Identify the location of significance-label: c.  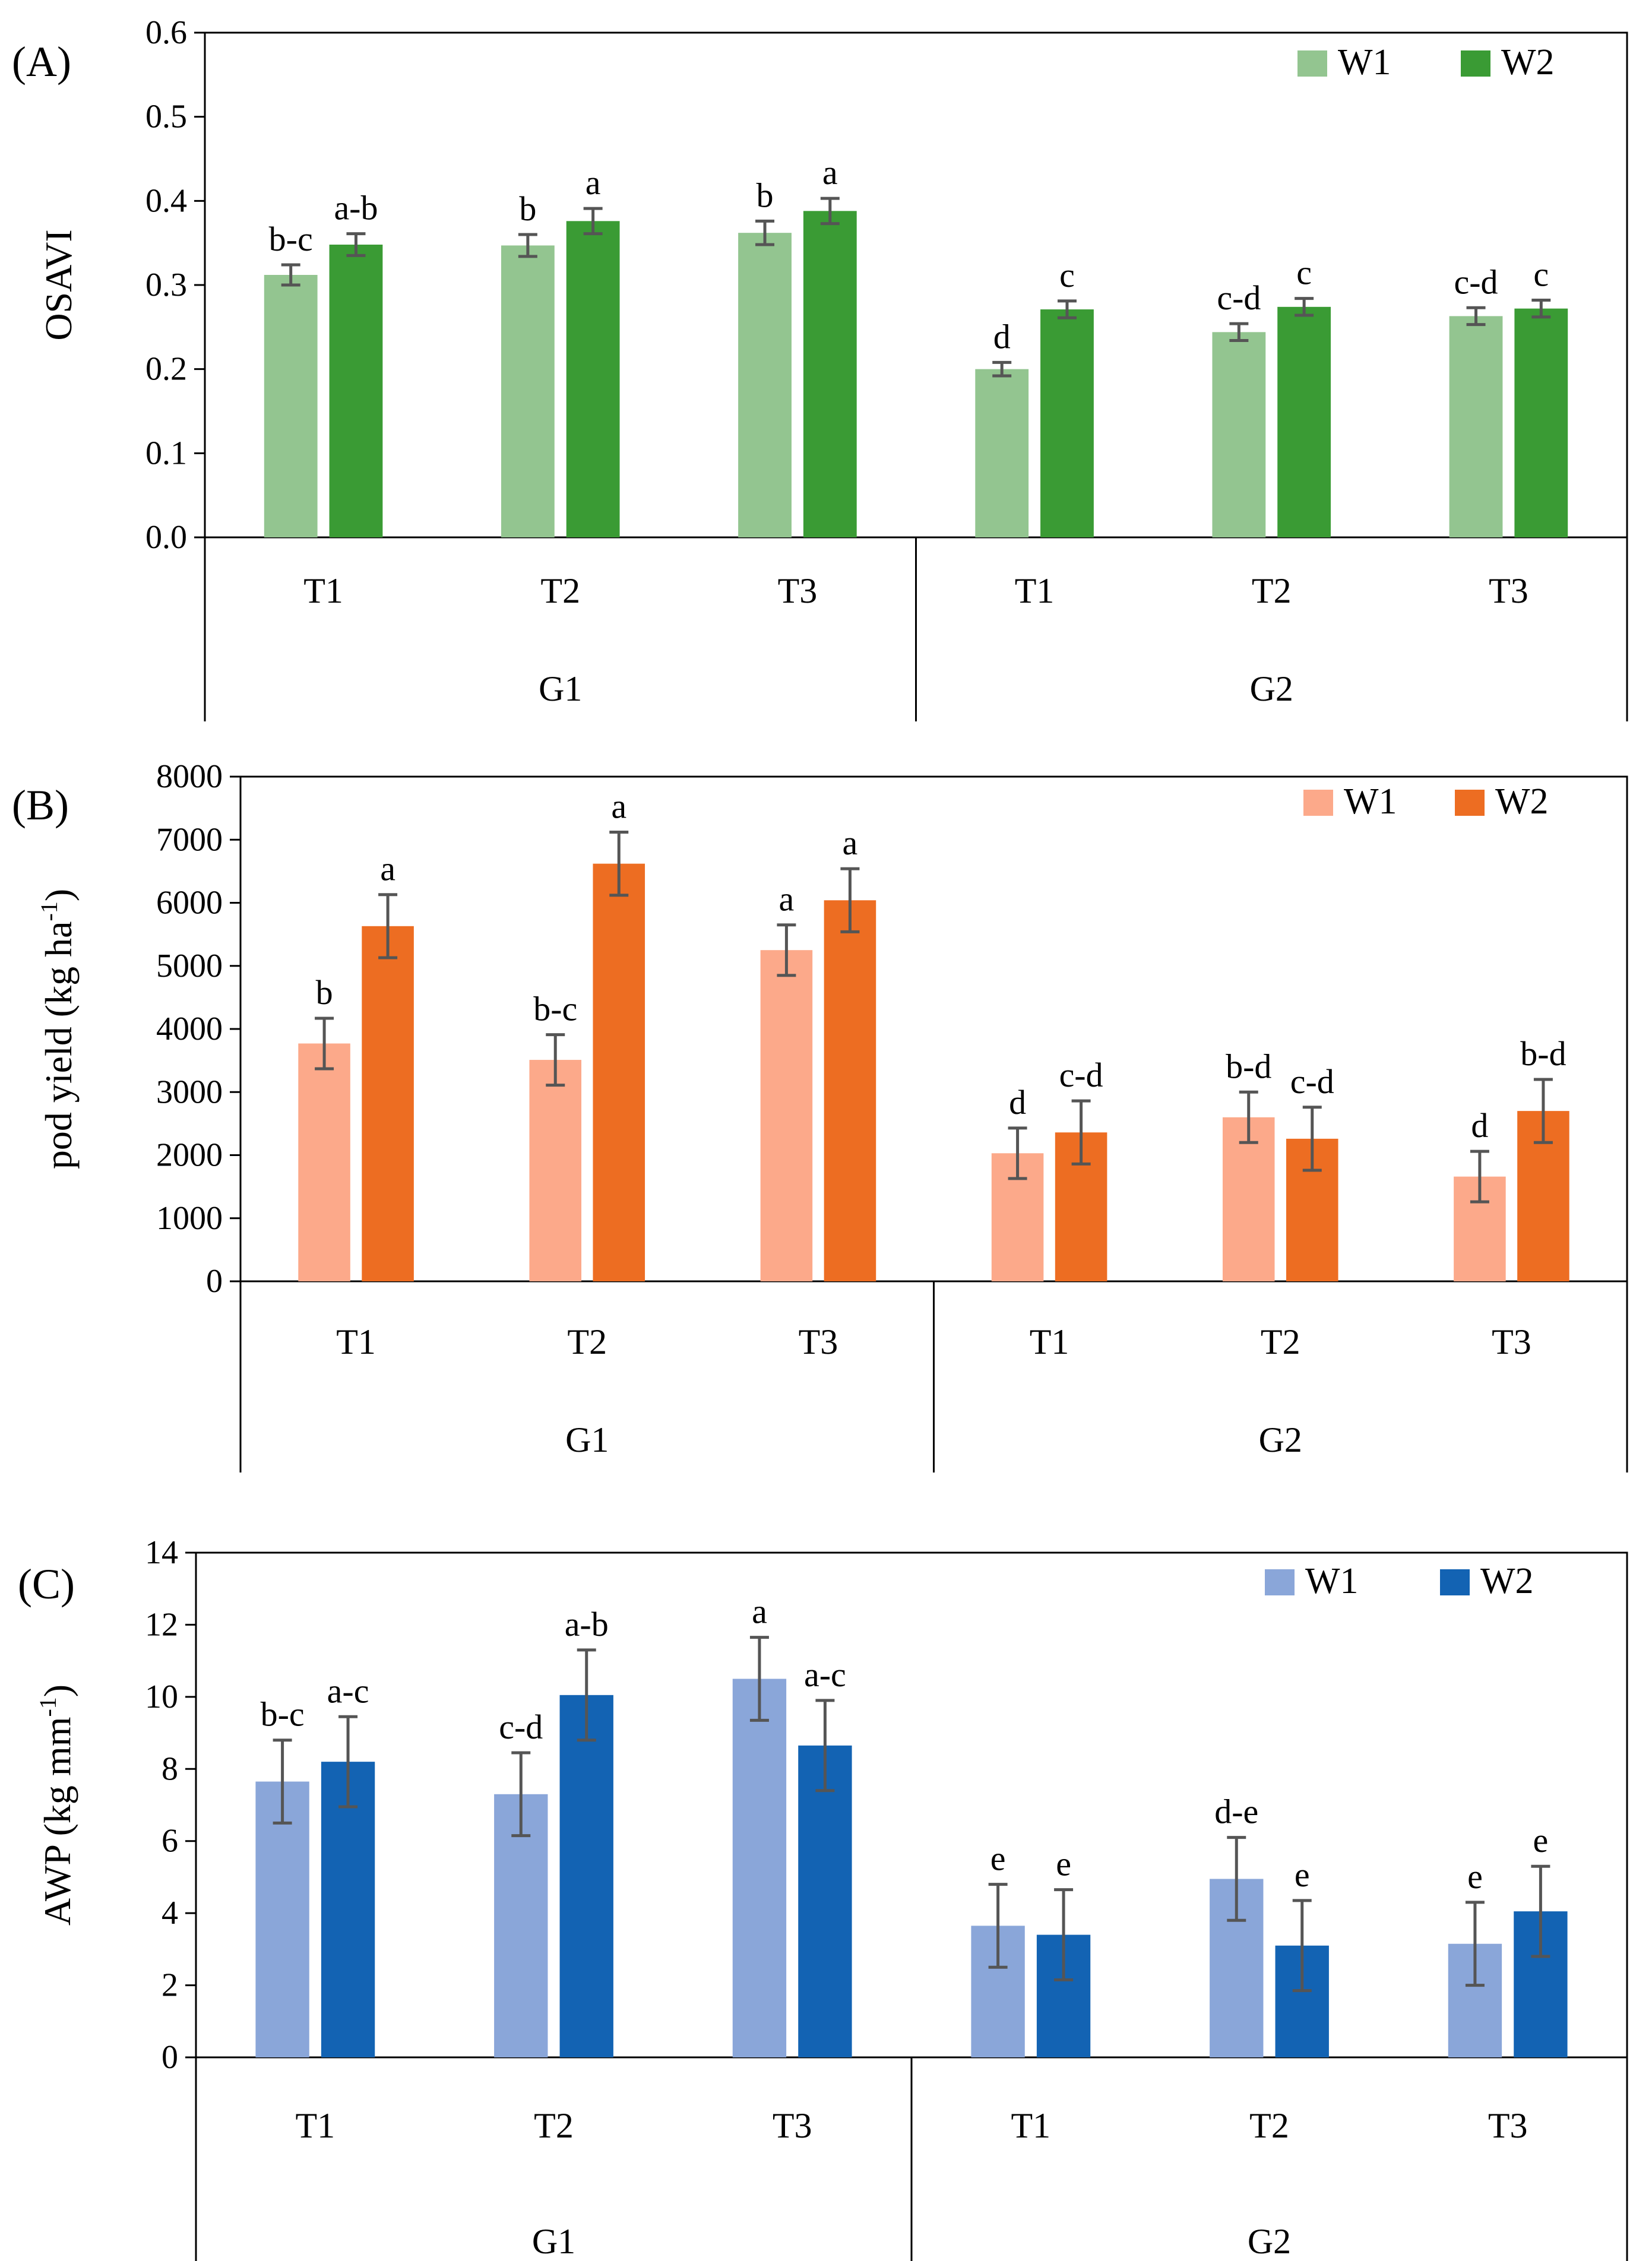
(1067, 275).